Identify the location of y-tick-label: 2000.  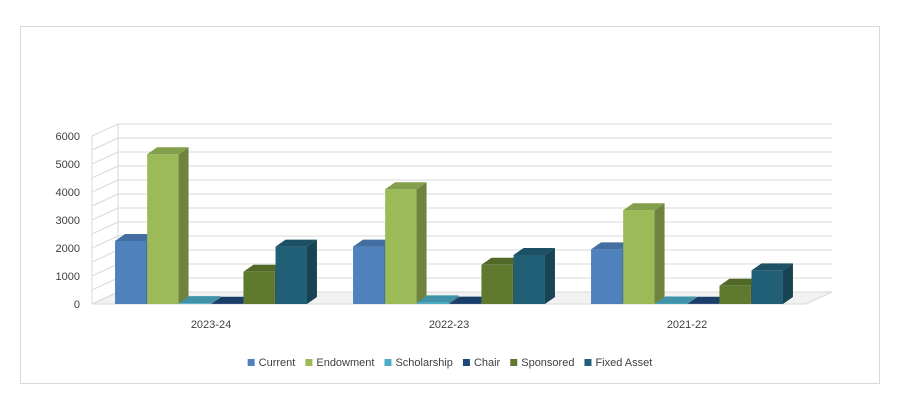
(68, 249).